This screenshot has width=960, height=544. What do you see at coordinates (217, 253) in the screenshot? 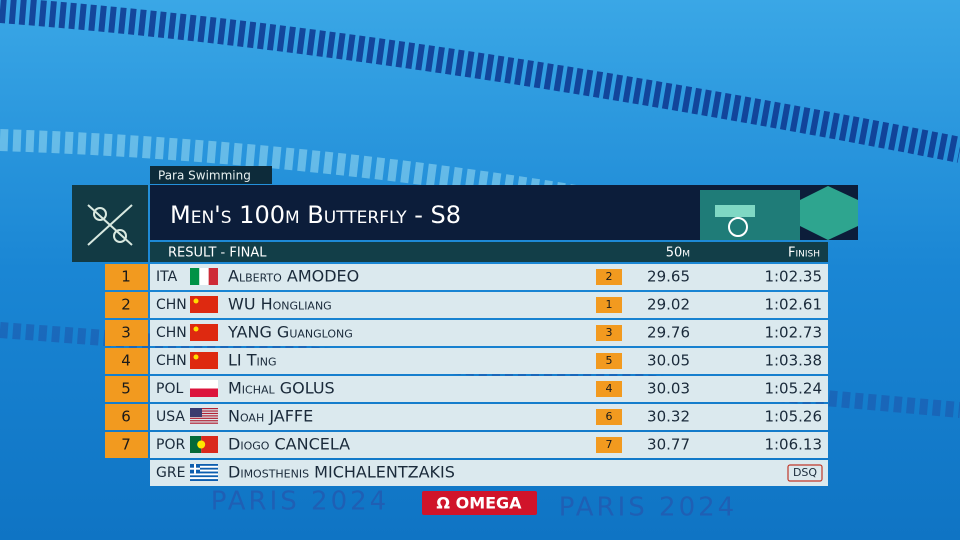
I see `result-label: Result - Final` at bounding box center [217, 253].